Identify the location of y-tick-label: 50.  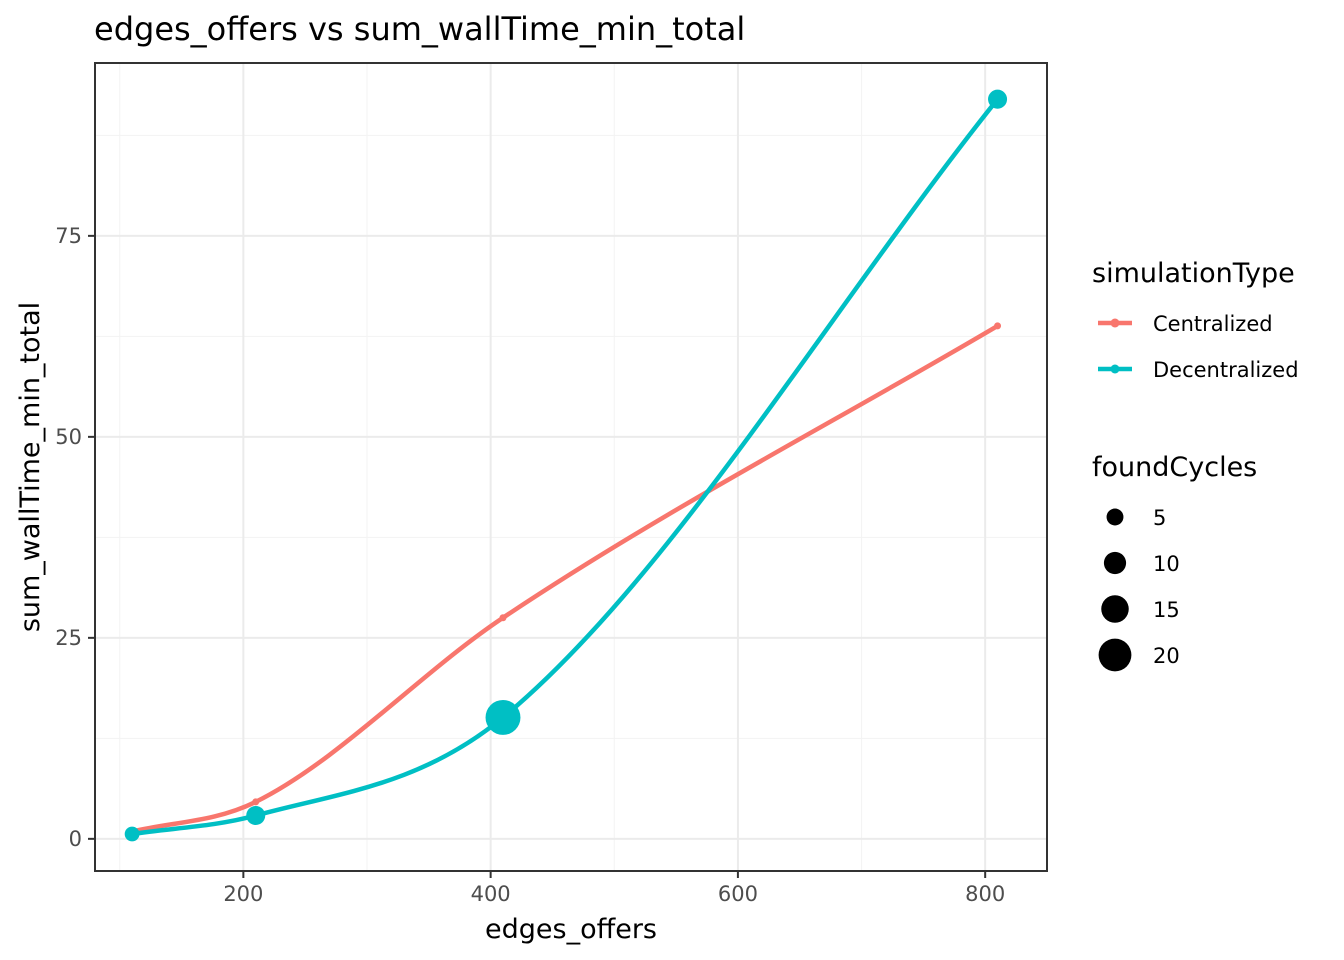
(68, 437).